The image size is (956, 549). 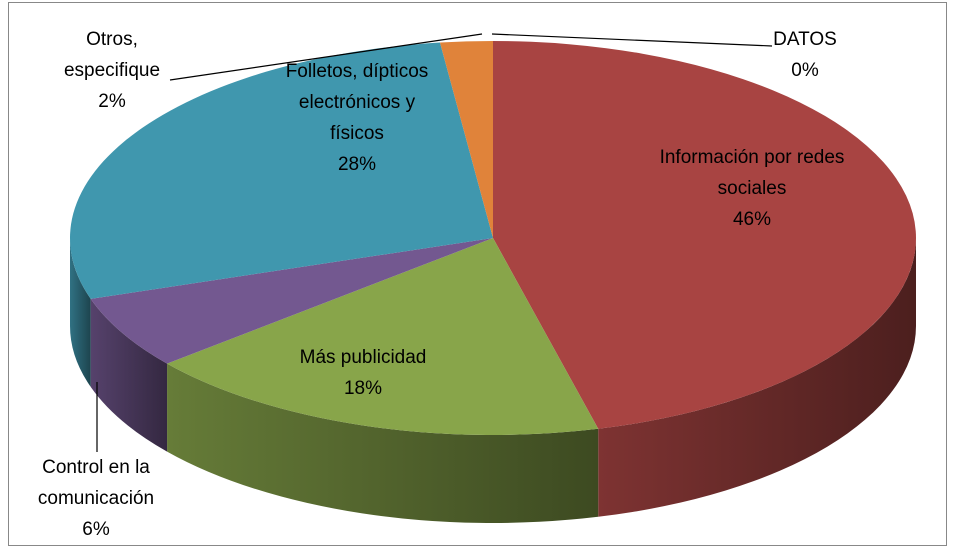 I want to click on label-value: 46%, so click(x=752, y=219).